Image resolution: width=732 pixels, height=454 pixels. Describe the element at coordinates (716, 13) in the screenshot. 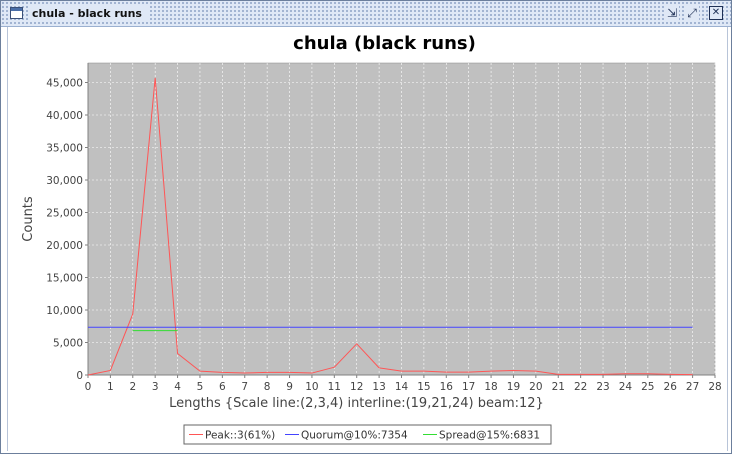

I see `close-icon: ✕` at that location.